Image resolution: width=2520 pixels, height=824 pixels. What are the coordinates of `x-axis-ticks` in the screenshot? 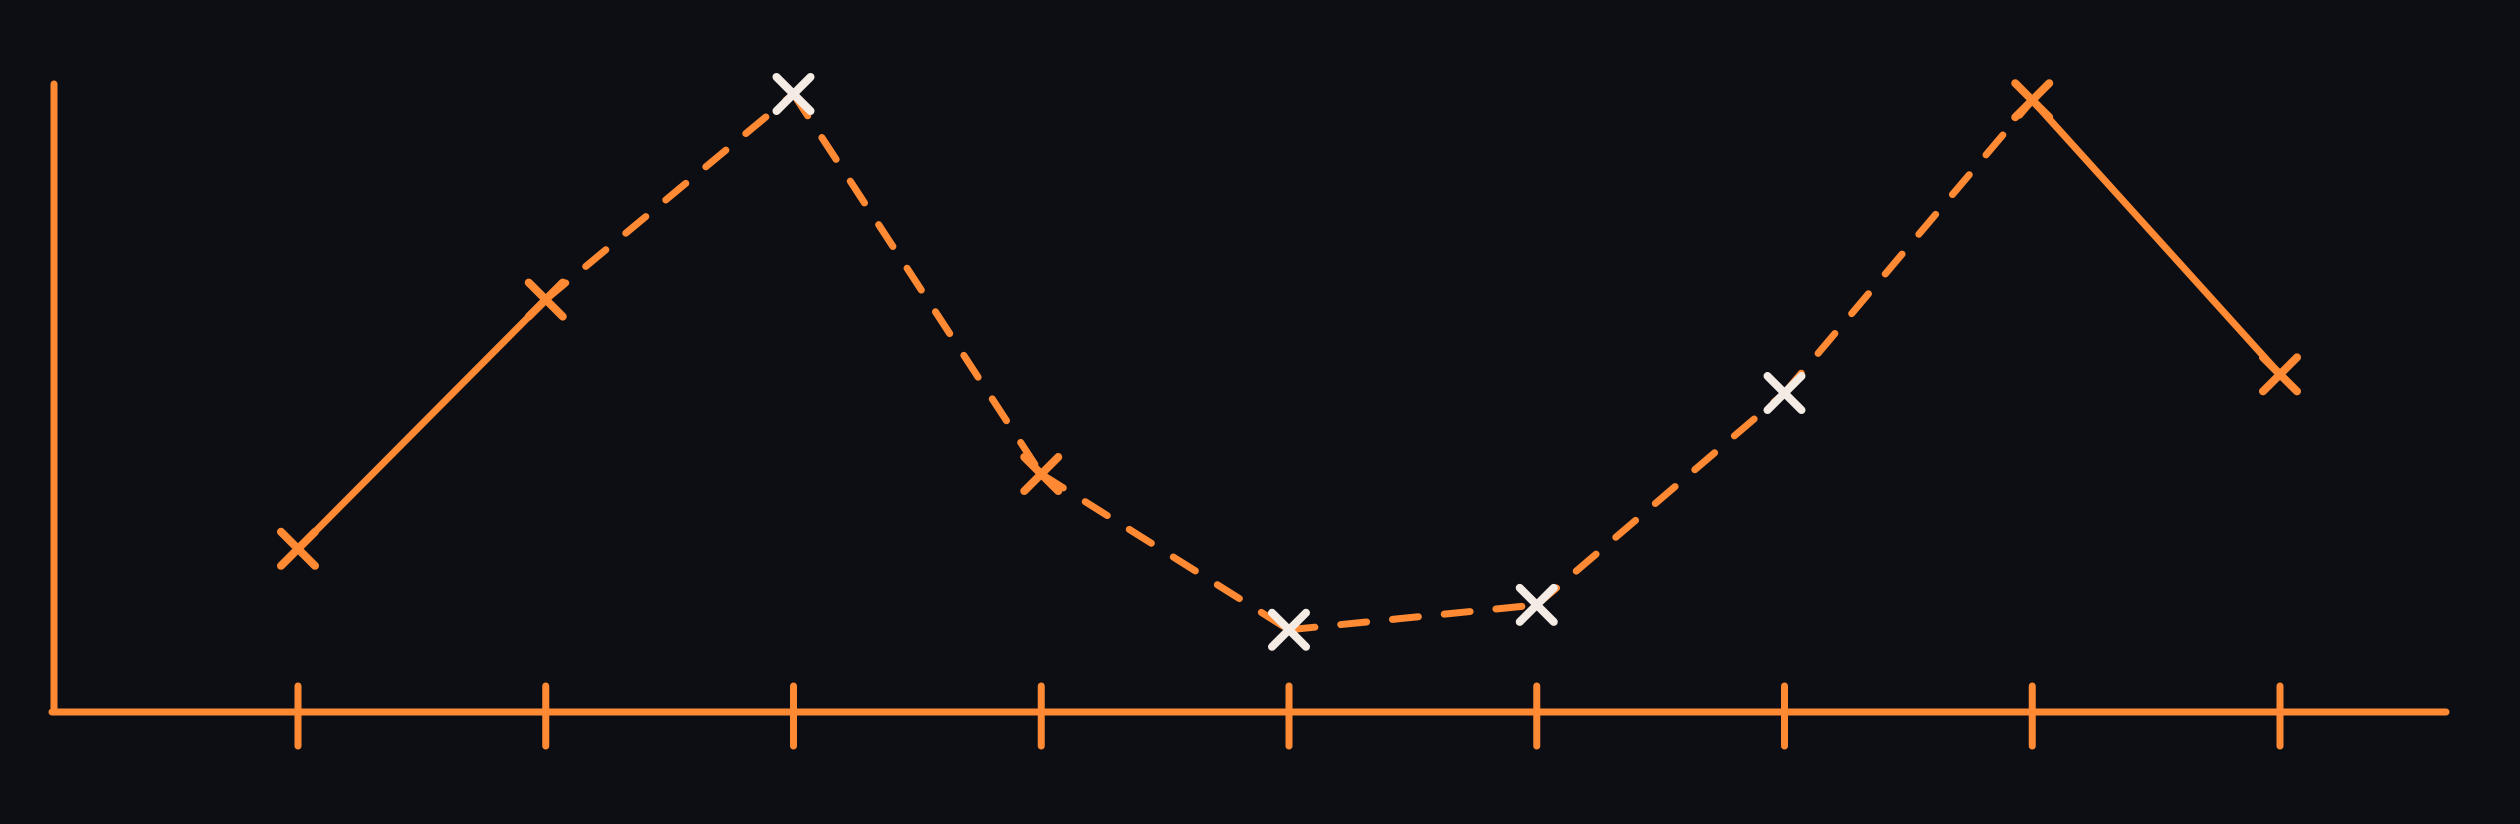 It's located at (1289, 716).